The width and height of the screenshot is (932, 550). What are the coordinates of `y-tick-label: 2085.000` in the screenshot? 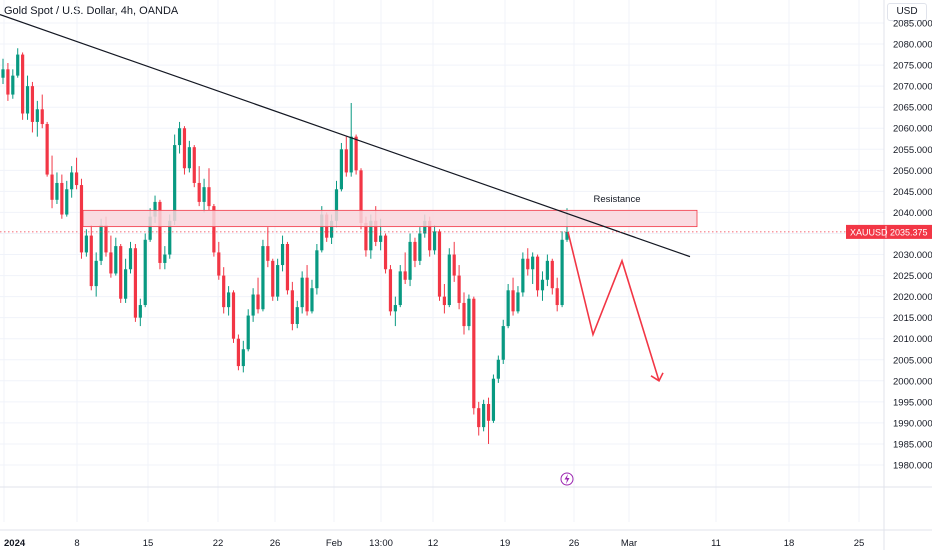 It's located at (912, 24).